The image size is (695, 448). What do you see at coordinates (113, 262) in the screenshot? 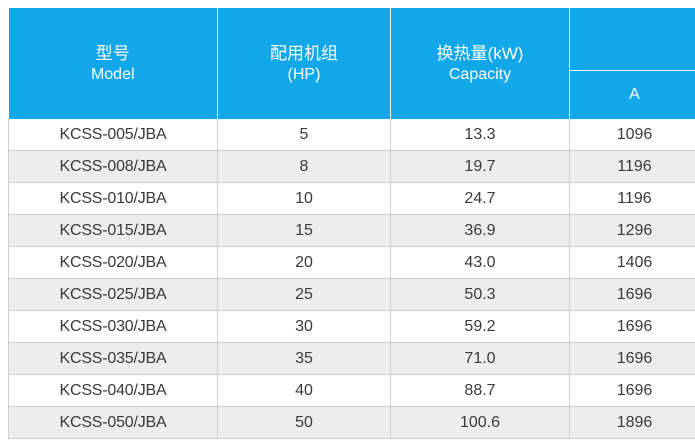
I see `model-cell: KCSS-020/JBA` at bounding box center [113, 262].